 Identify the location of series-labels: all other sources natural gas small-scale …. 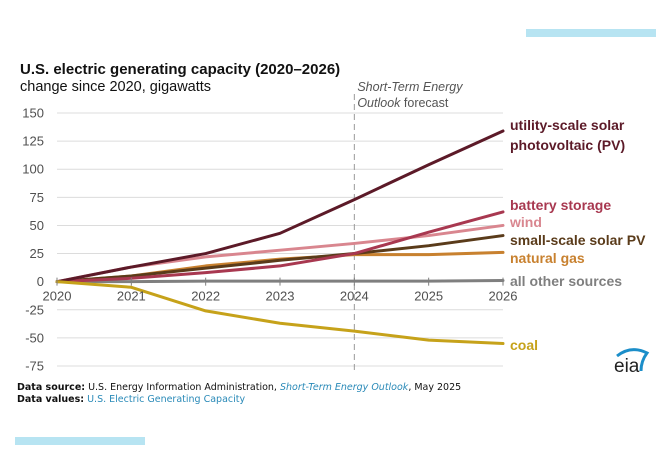
(577, 235).